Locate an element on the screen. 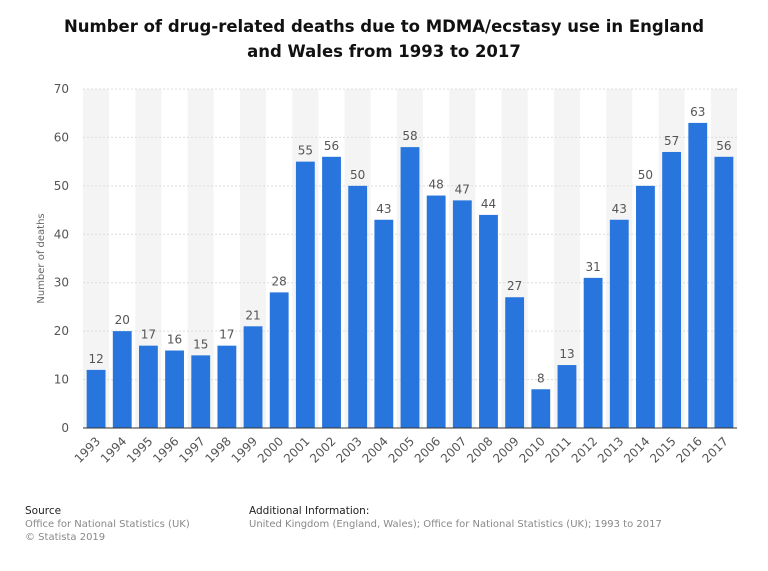 This screenshot has width=768, height=571. x-tick-label: 1996 is located at coordinates (165, 449).